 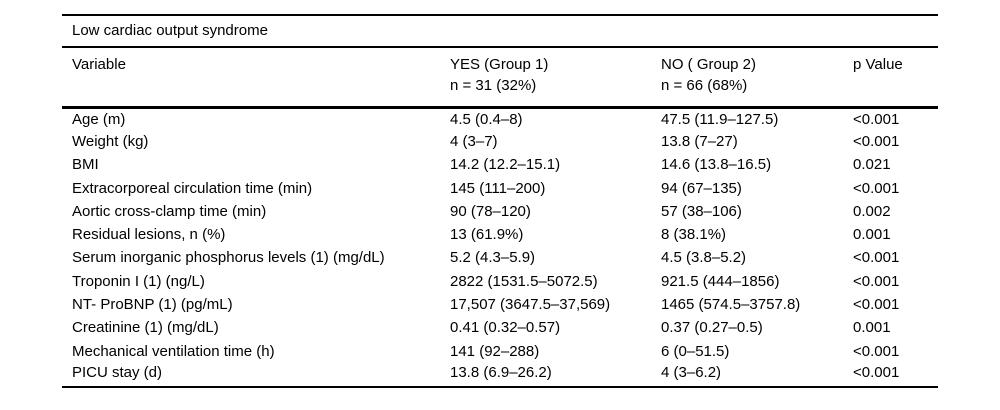 I want to click on subheader-yes-n: n = 31 (32%), so click(x=555, y=93).